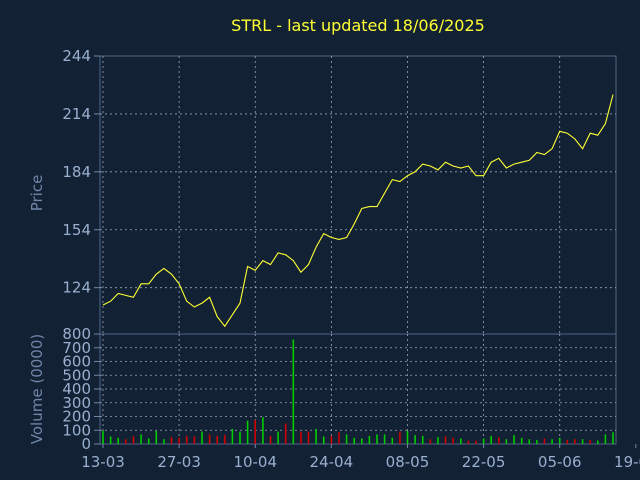 The height and width of the screenshot is (480, 640). I want to click on volume-axis-label: Volume (0000), so click(37, 389).